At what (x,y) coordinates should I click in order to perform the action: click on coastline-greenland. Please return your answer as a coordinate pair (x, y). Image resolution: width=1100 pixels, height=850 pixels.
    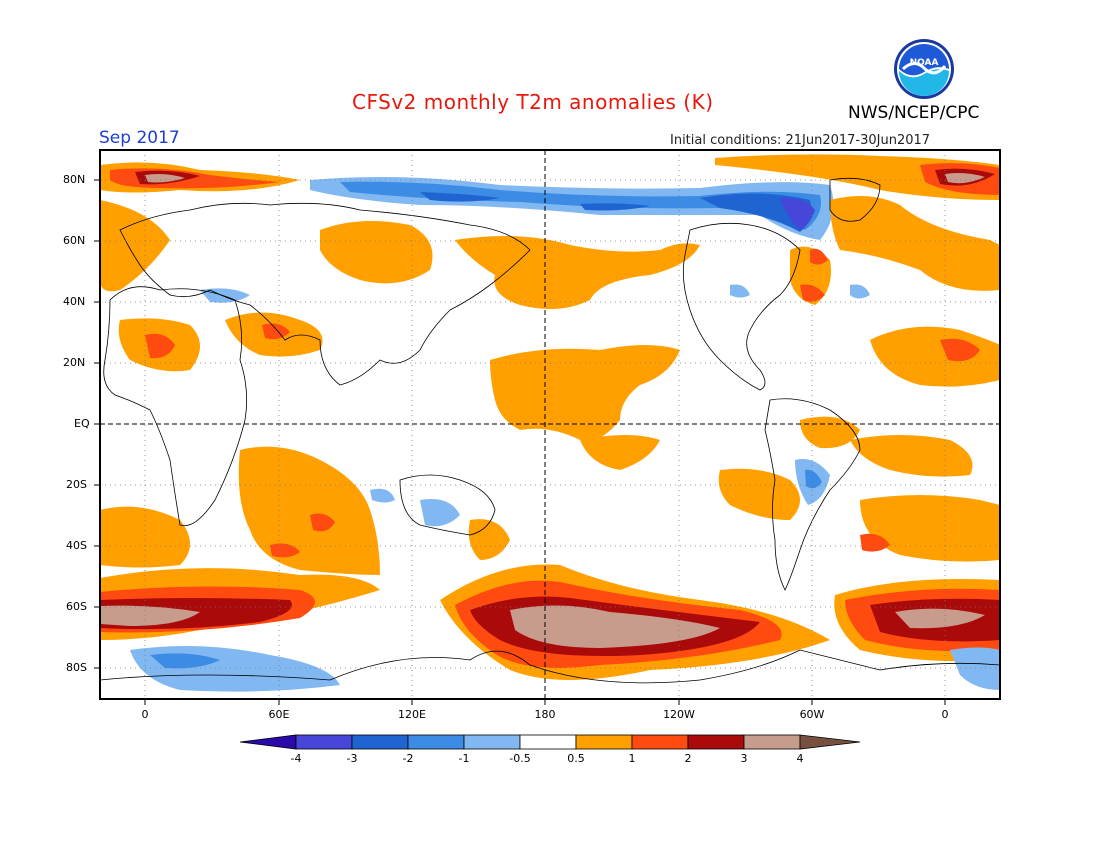
    Looking at the image, I should click on (855, 199).